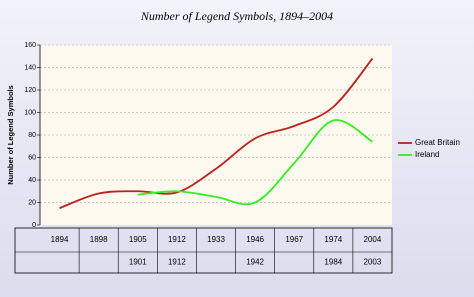 The image size is (474, 297). Describe the element at coordinates (138, 239) in the screenshot. I see `x-tick-label: 1905` at that location.